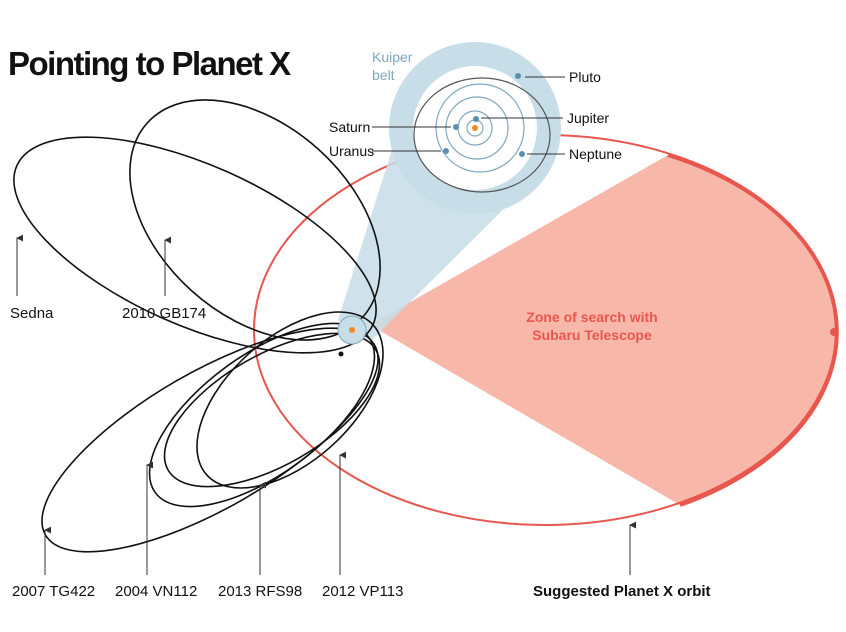 This screenshot has height=632, width=846. What do you see at coordinates (585, 77) in the screenshot?
I see `planet-label: Pluto` at bounding box center [585, 77].